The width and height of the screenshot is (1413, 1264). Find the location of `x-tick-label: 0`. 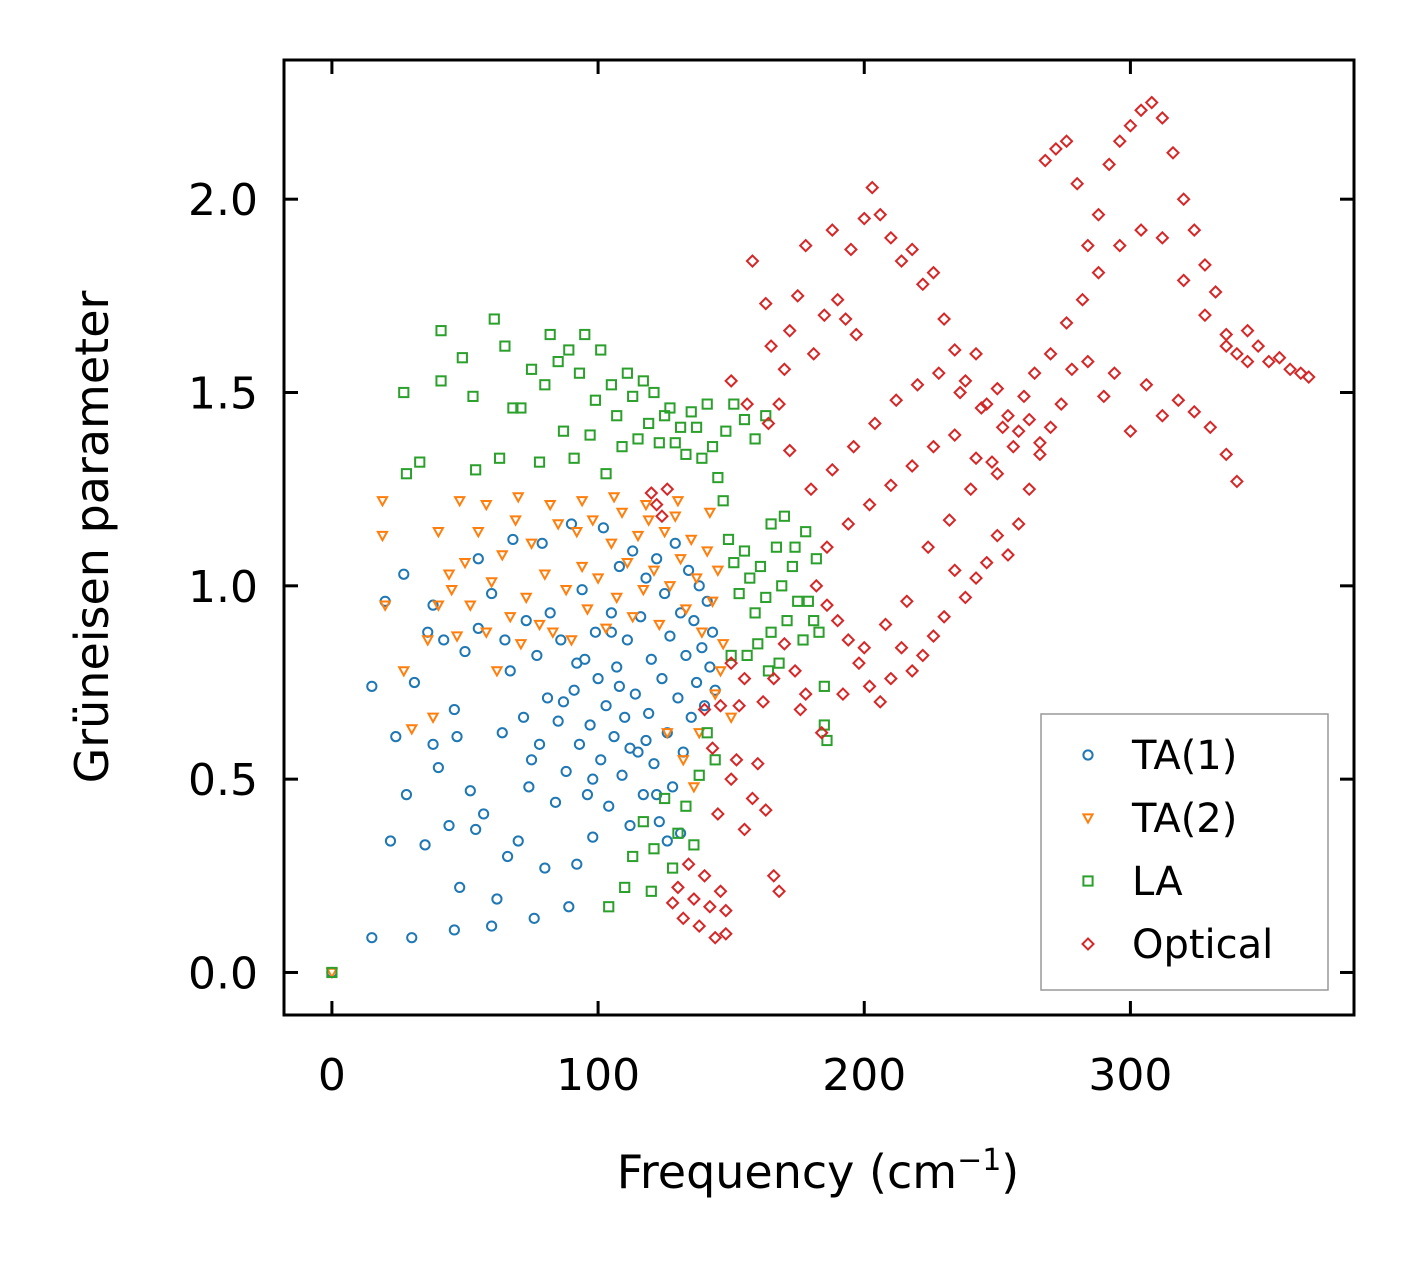

x-tick-label: 0 is located at coordinates (332, 1075).